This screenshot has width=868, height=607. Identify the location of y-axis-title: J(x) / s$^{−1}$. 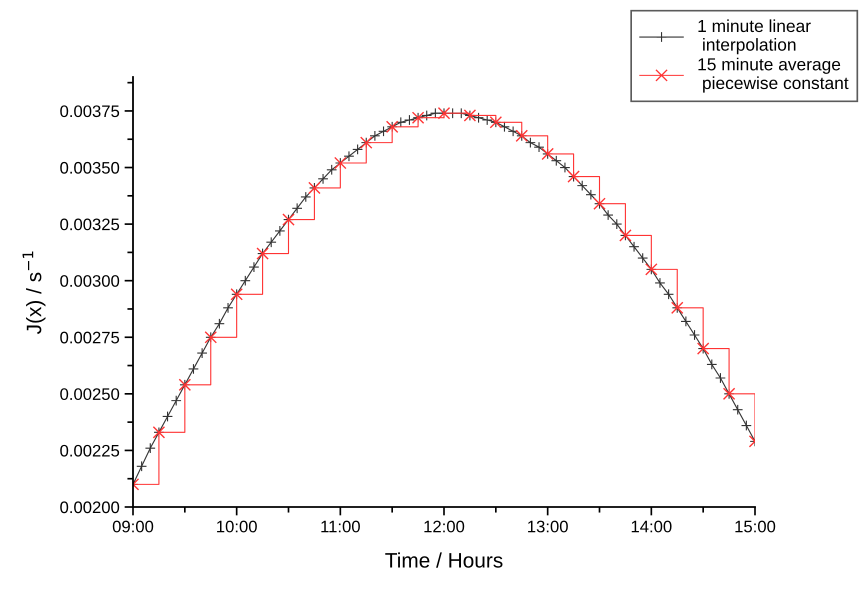
(34, 293).